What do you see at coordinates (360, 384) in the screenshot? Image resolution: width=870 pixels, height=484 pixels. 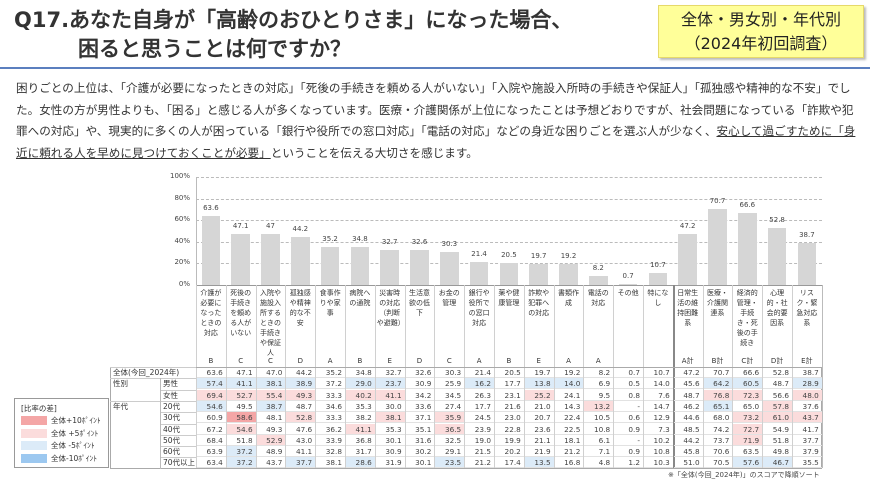 I see `table-cell: 29.0` at bounding box center [360, 384].